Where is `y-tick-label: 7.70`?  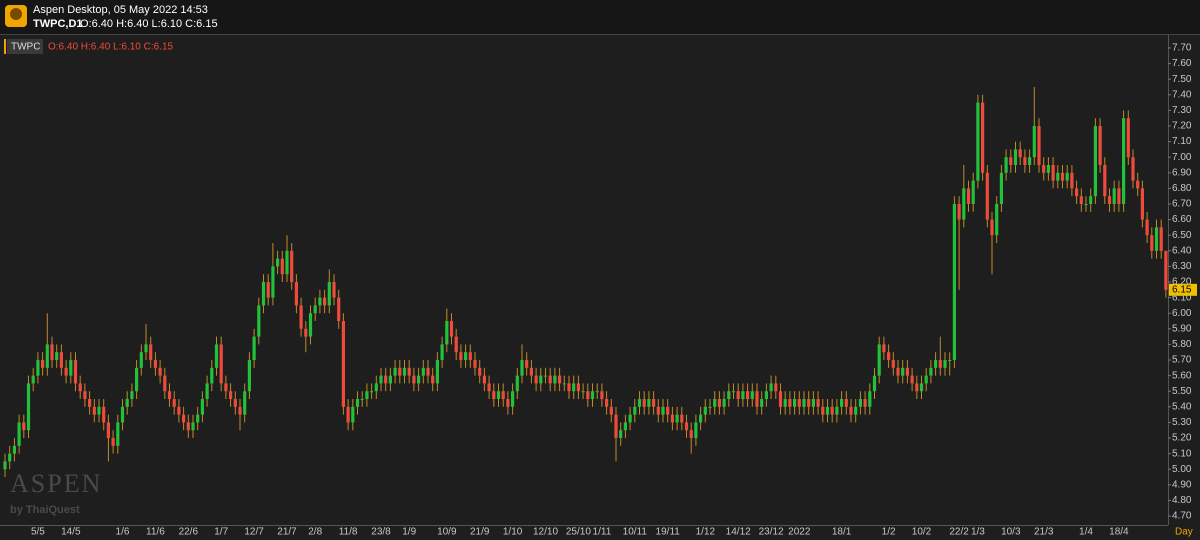
y-tick-label: 7.70 is located at coordinates (1182, 48).